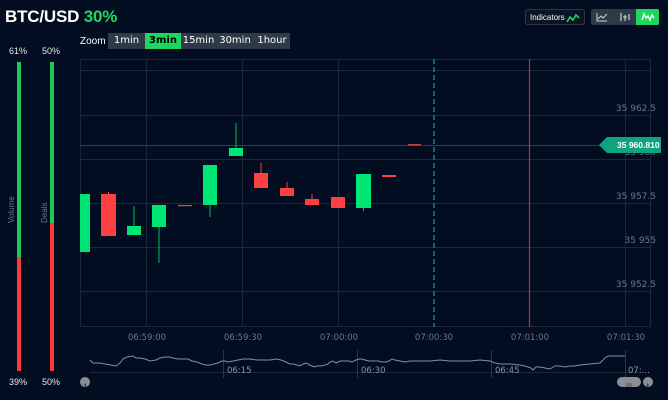 The width and height of the screenshot is (668, 400). What do you see at coordinates (530, 338) in the screenshot?
I see `x-tick-label: 07:01:00` at bounding box center [530, 338].